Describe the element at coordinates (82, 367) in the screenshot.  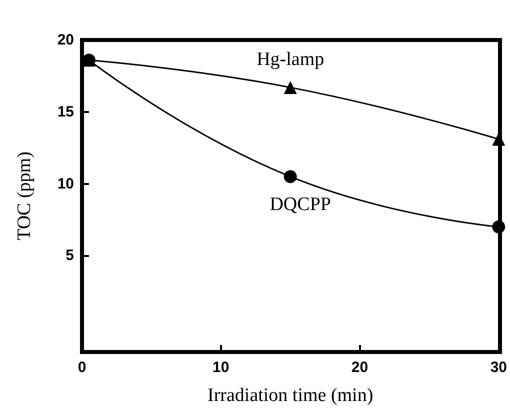
I see `x-tick-label: 0` at that location.